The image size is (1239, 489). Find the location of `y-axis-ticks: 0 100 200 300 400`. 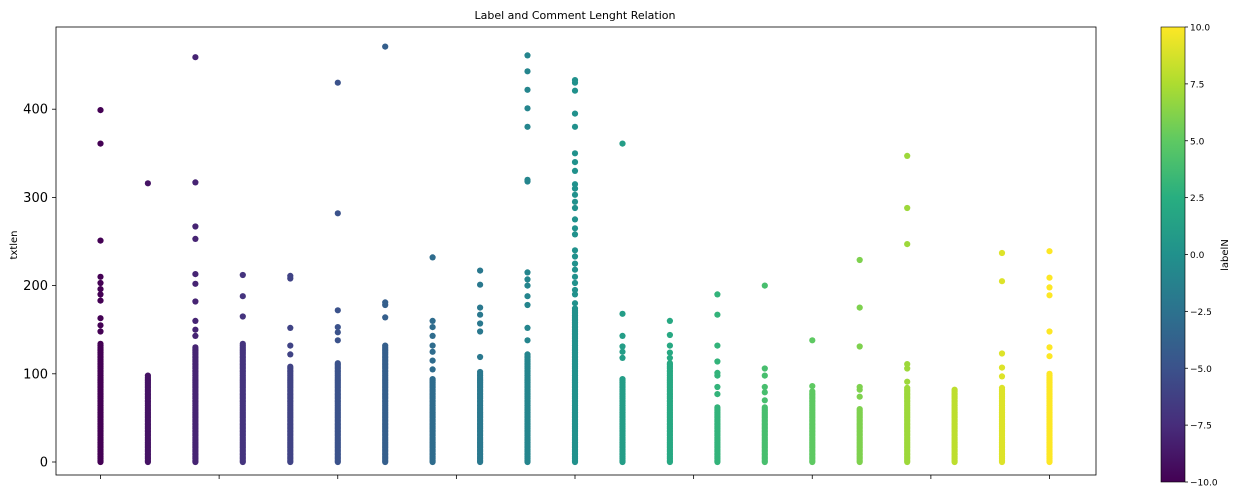

y-axis-ticks: 0 100 200 300 400 is located at coordinates (39, 287).